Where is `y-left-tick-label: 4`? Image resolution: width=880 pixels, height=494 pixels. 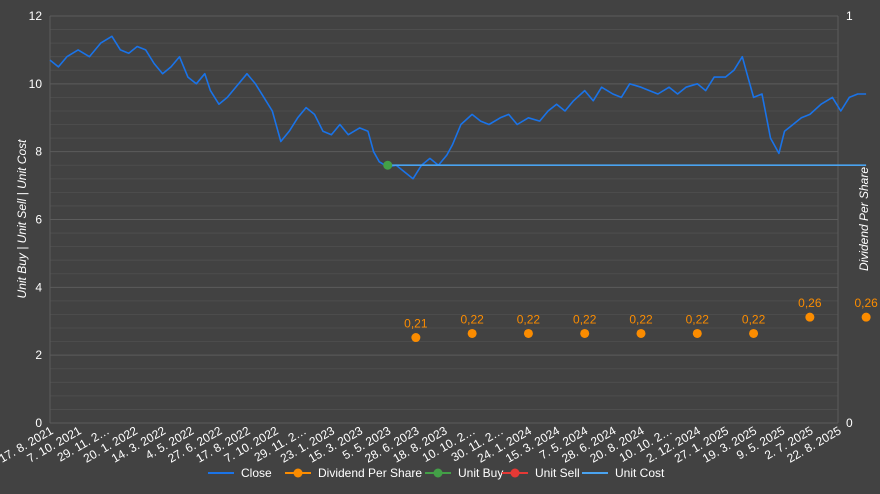 y-left-tick-label: 4 is located at coordinates (38, 287).